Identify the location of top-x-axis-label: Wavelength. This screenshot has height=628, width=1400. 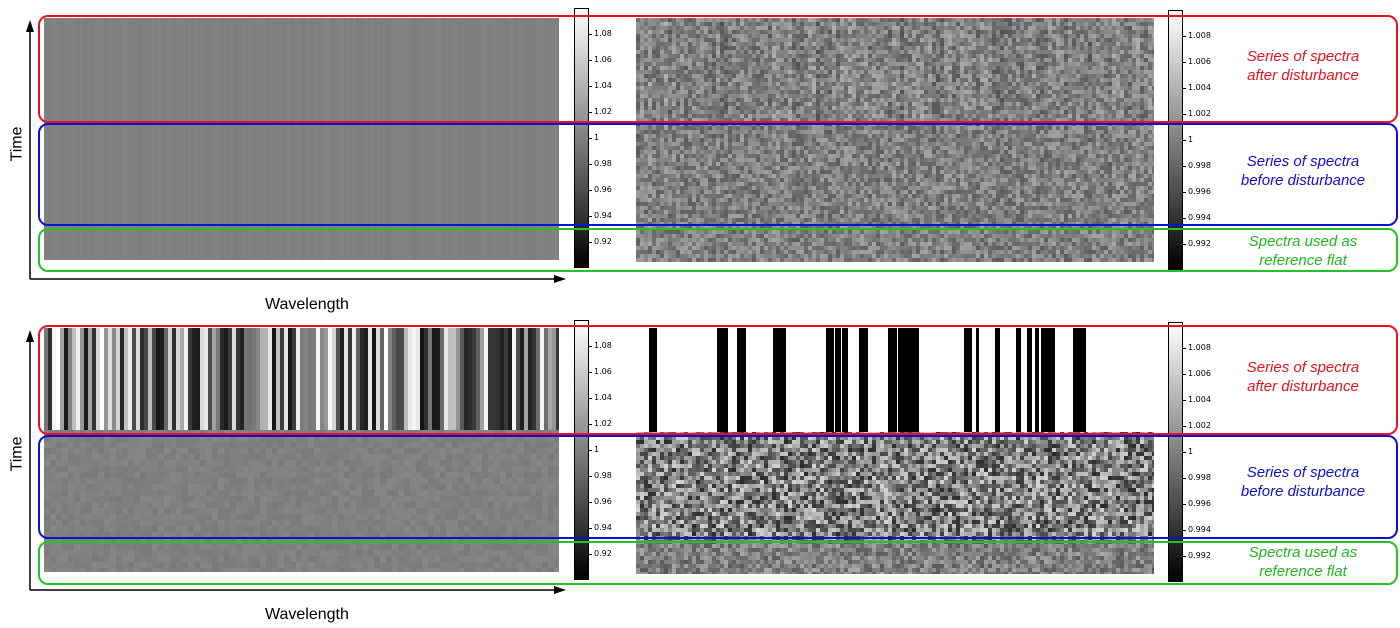
(307, 304).